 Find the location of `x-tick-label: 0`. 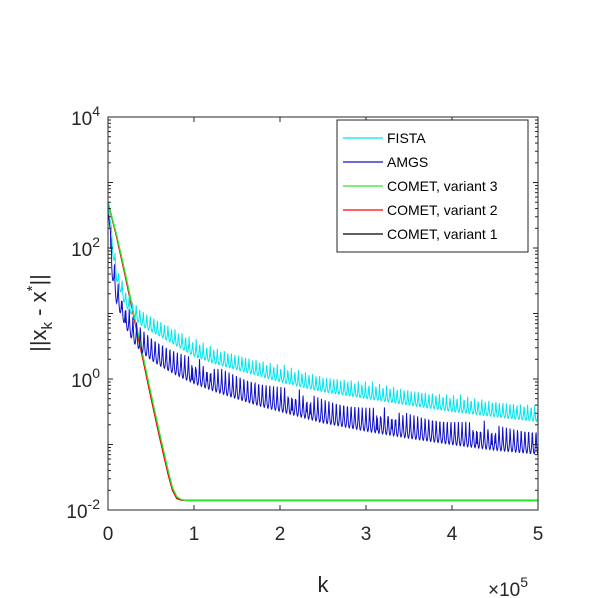

x-tick-label: 0 is located at coordinates (108, 534).